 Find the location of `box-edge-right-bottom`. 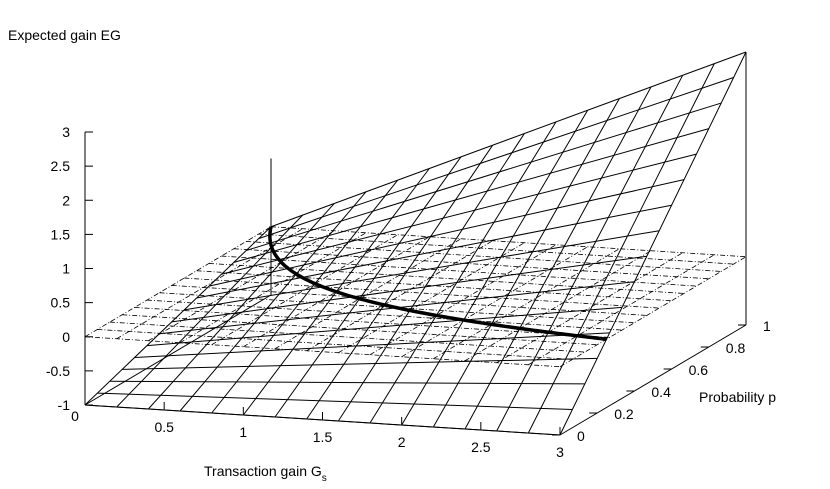

box-edge-right-bottom is located at coordinates (653, 380).